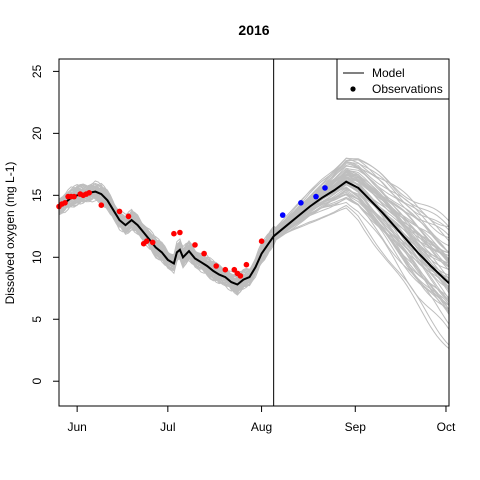 The height and width of the screenshot is (480, 480). I want to click on y-axis-label: Dissolved oxygen (mg L-1), so click(10, 233).